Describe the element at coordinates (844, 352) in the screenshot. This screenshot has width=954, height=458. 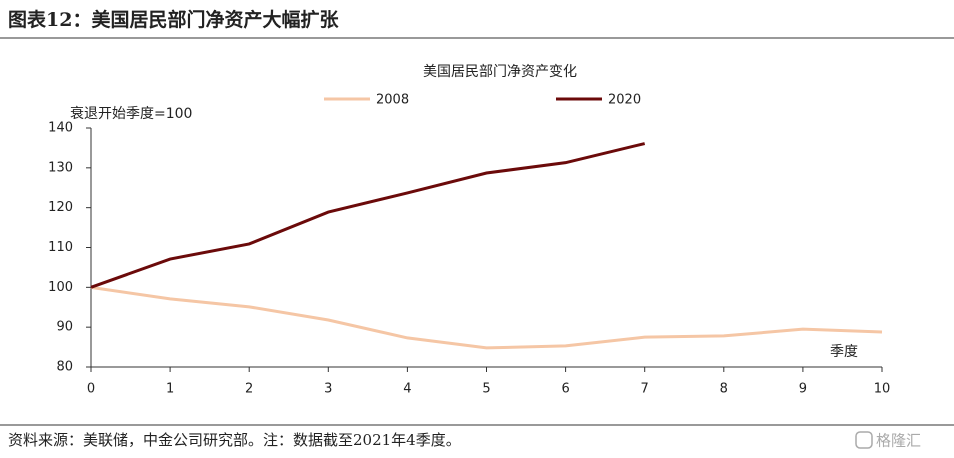
I see `x-axis-label: 季度` at that location.